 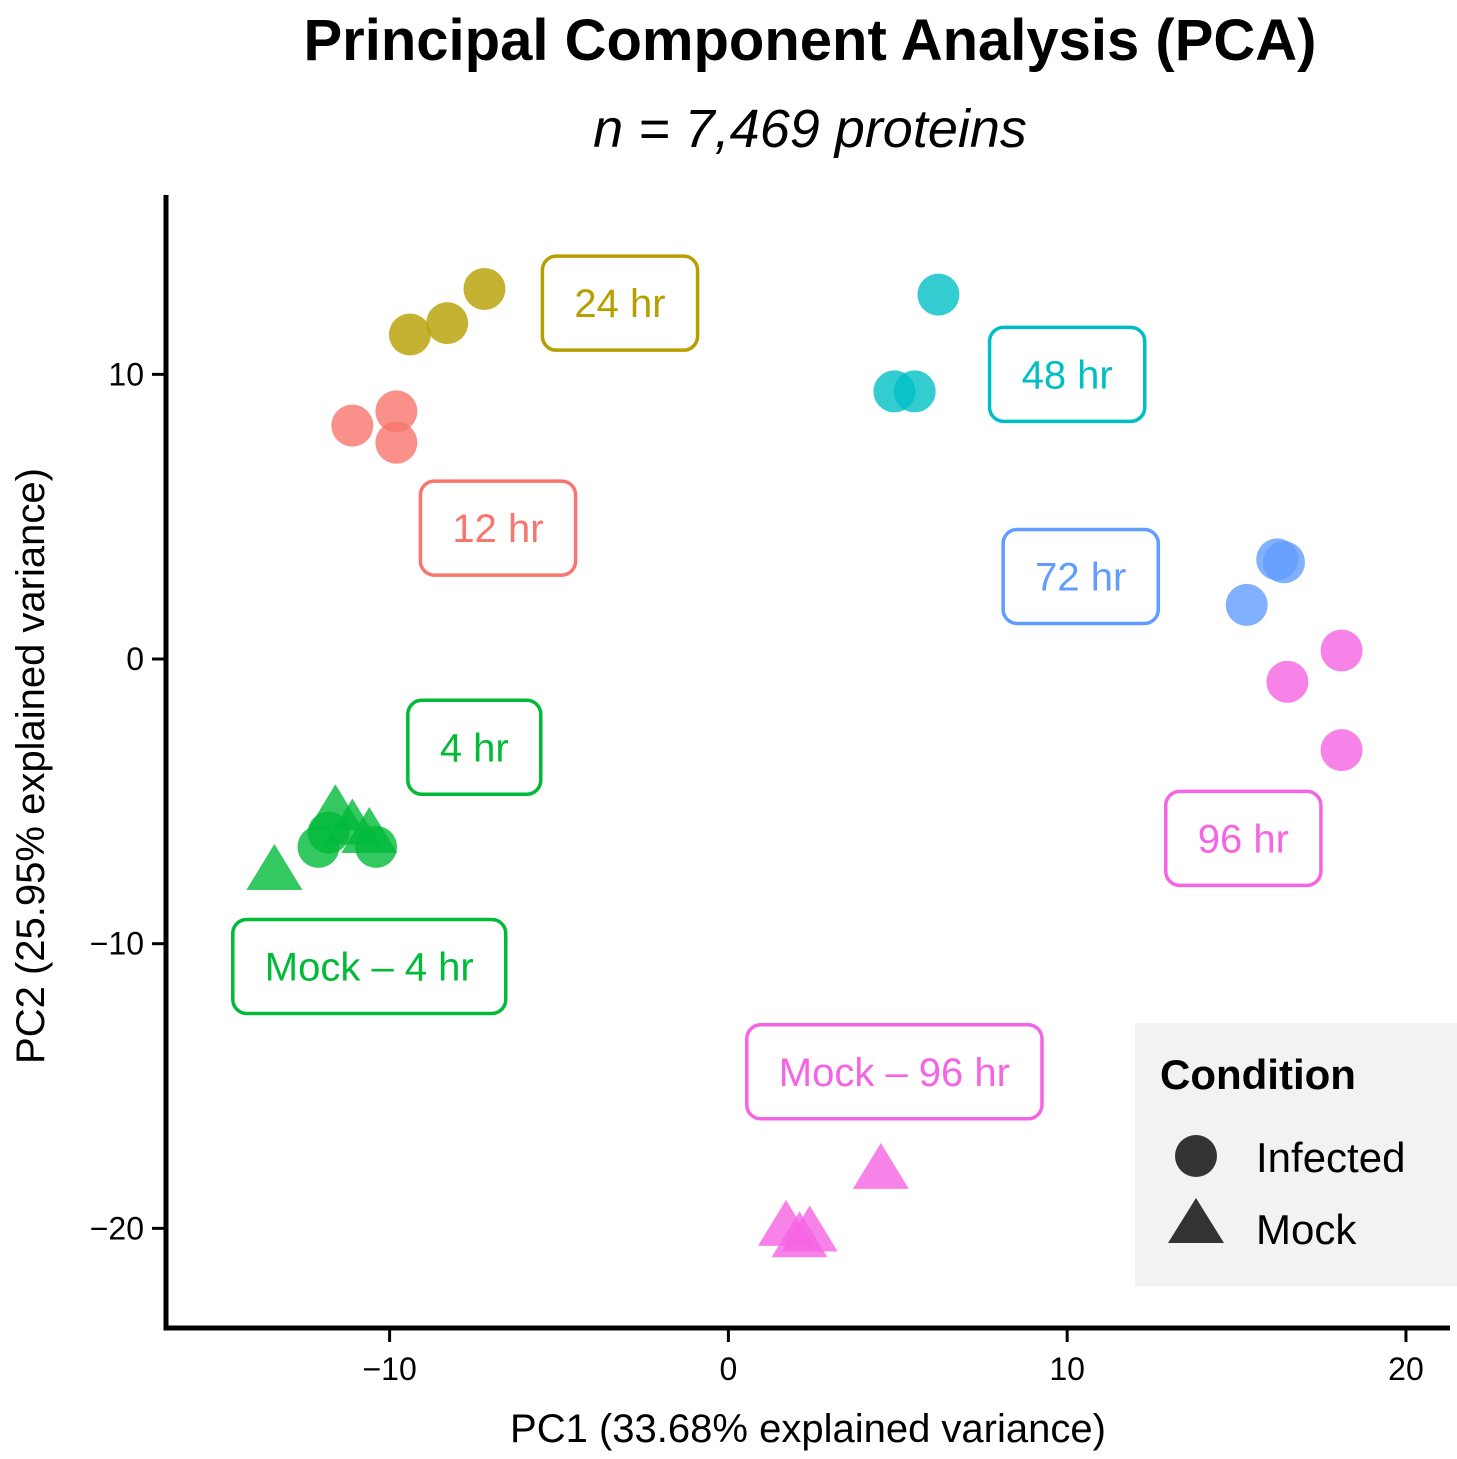 I want to click on group-label: 72 hr, so click(x=1080, y=577).